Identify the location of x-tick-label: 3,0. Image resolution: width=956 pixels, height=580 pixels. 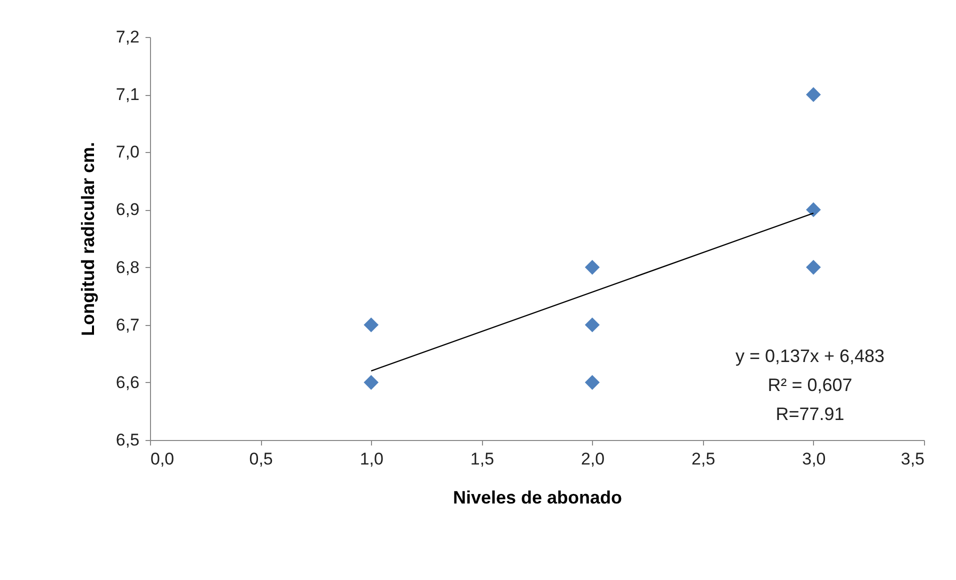
(814, 459).